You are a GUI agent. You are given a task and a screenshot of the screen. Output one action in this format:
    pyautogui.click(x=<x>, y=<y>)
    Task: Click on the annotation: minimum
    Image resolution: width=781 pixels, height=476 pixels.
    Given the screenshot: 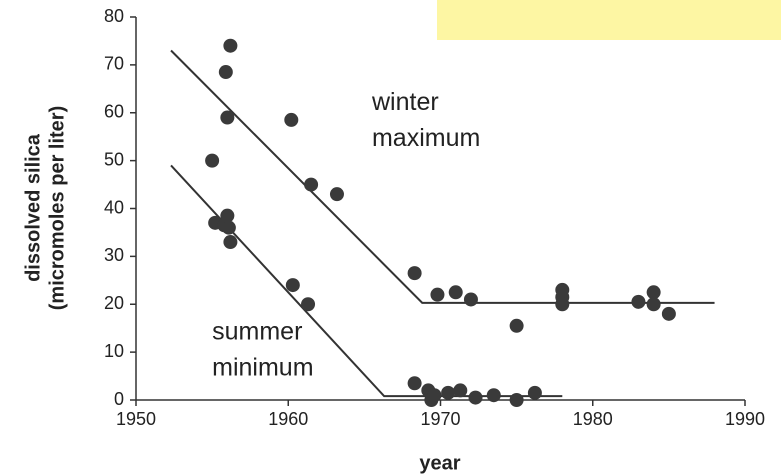 What is the action you would take?
    pyautogui.click(x=262, y=368)
    